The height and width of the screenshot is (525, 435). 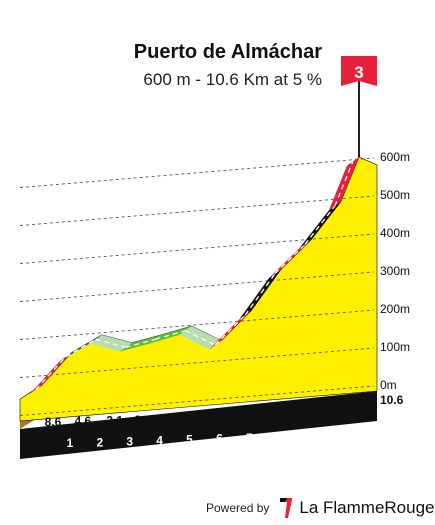 What do you see at coordinates (129, 441) in the screenshot?
I see `km-marker-label: 3` at bounding box center [129, 441].